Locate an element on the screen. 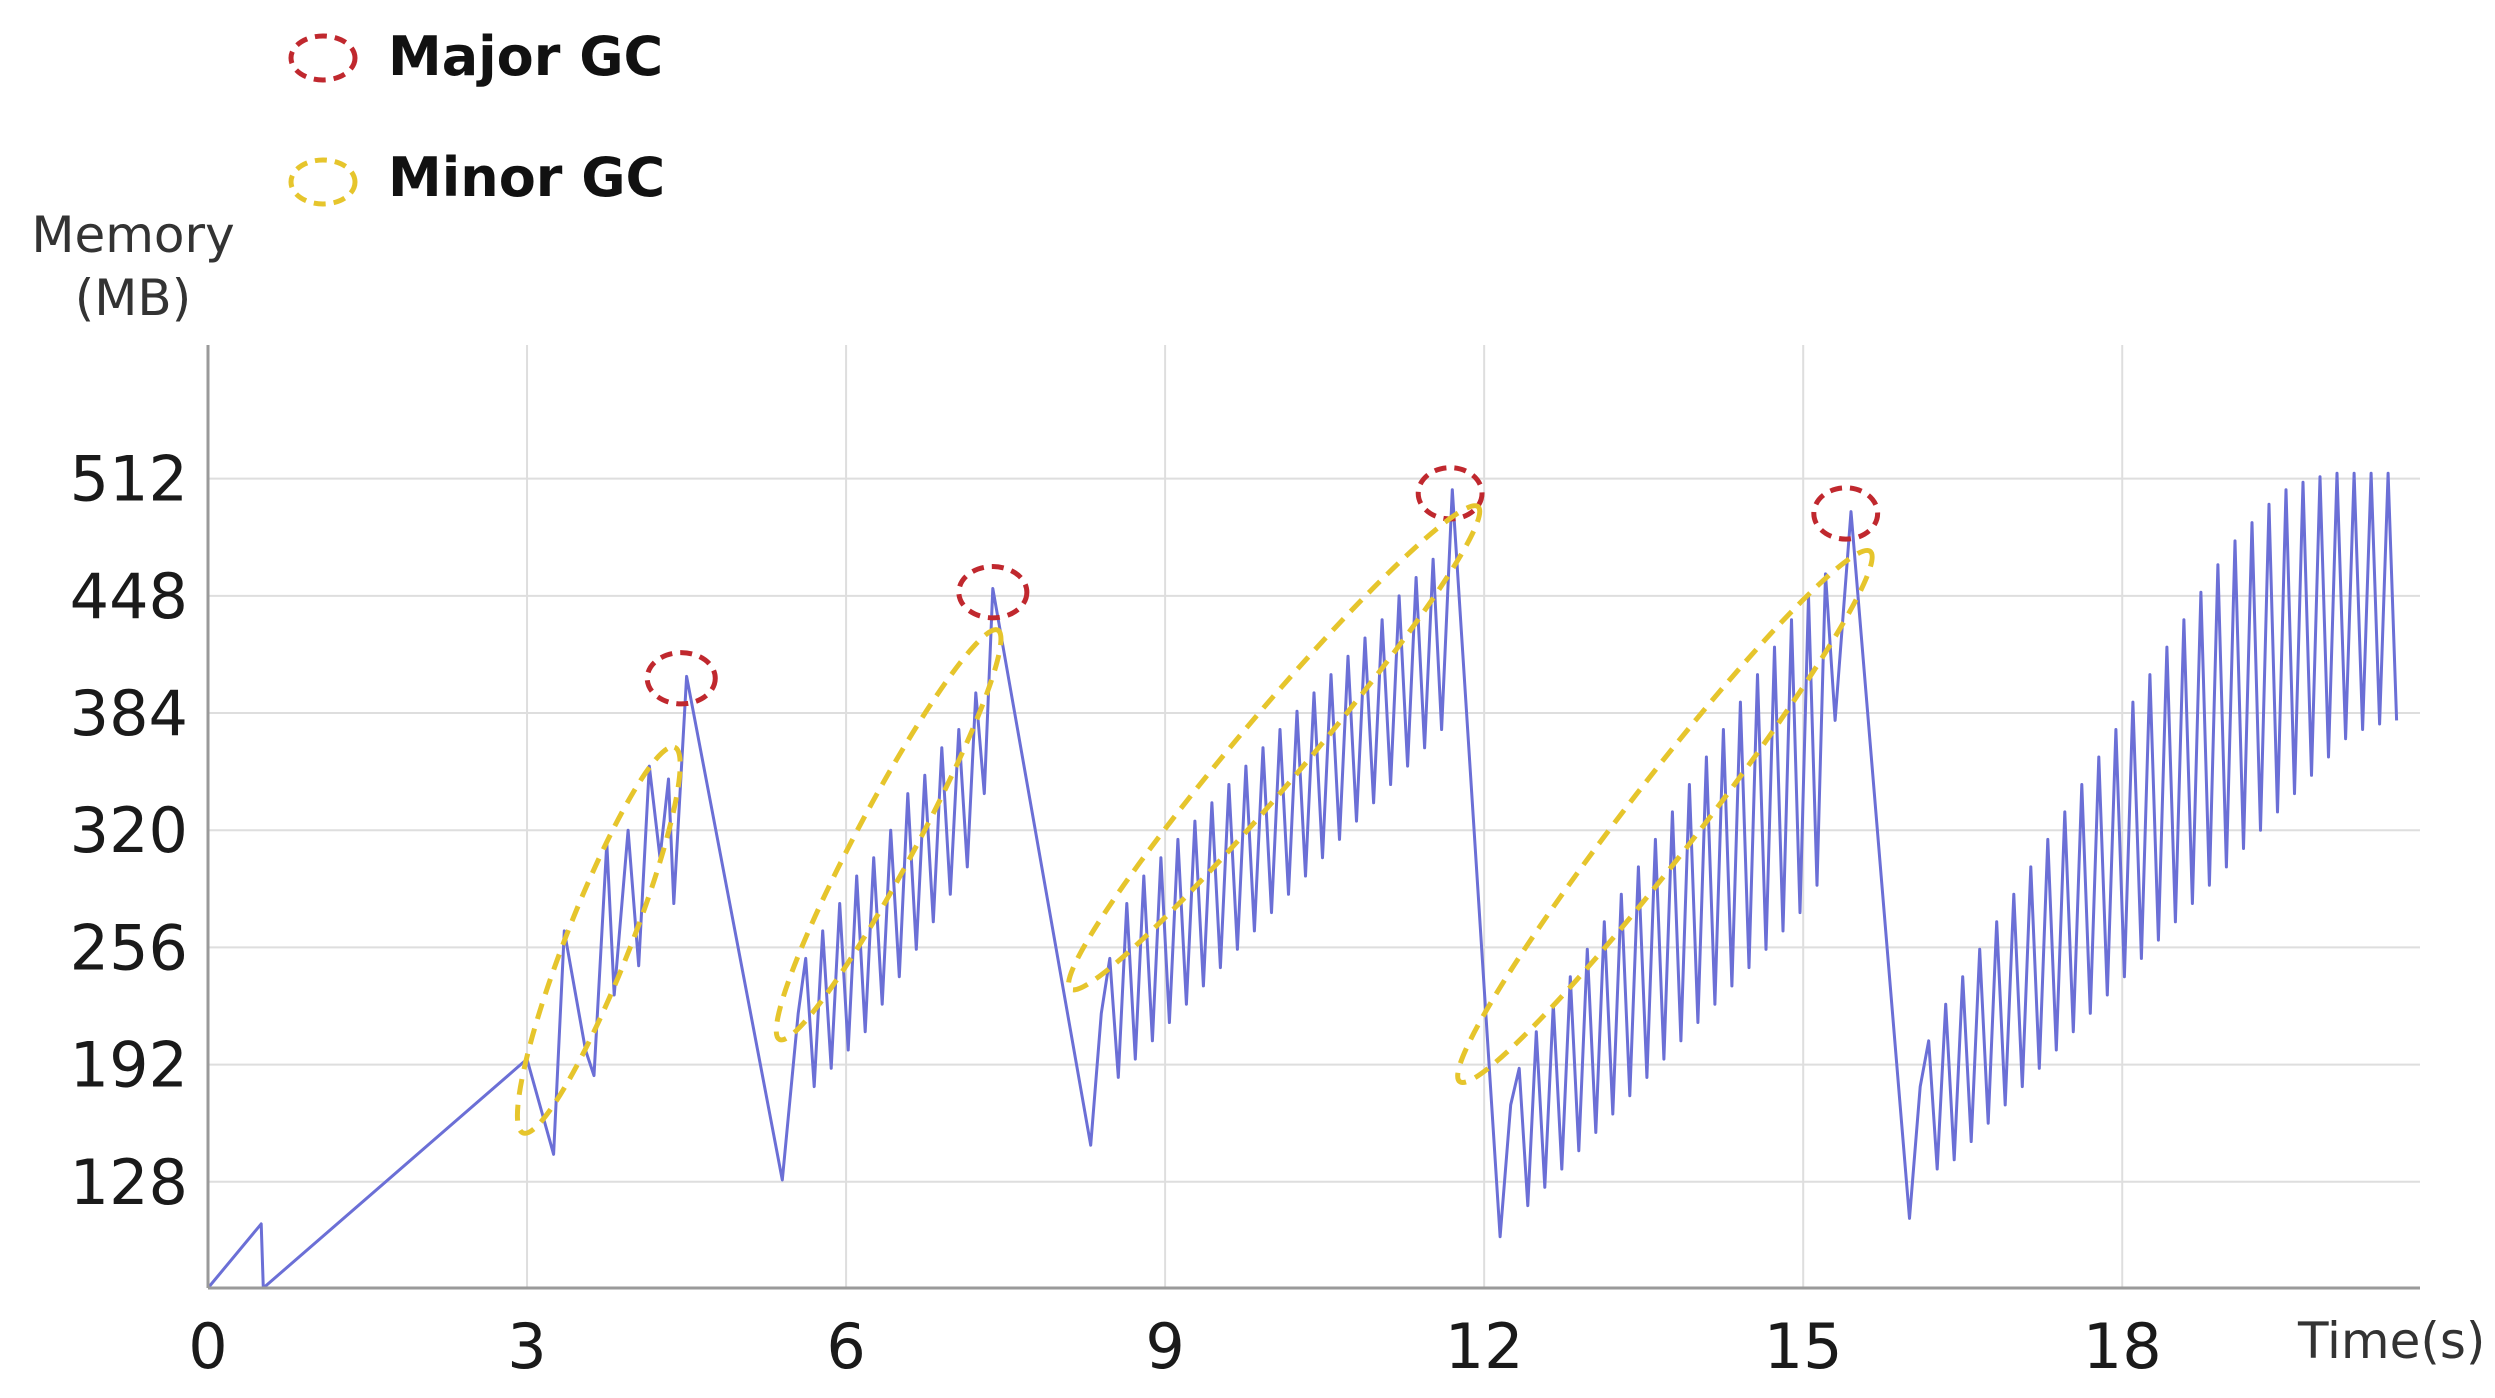  legend-item-major-gc: Major GC is located at coordinates (475, 56).